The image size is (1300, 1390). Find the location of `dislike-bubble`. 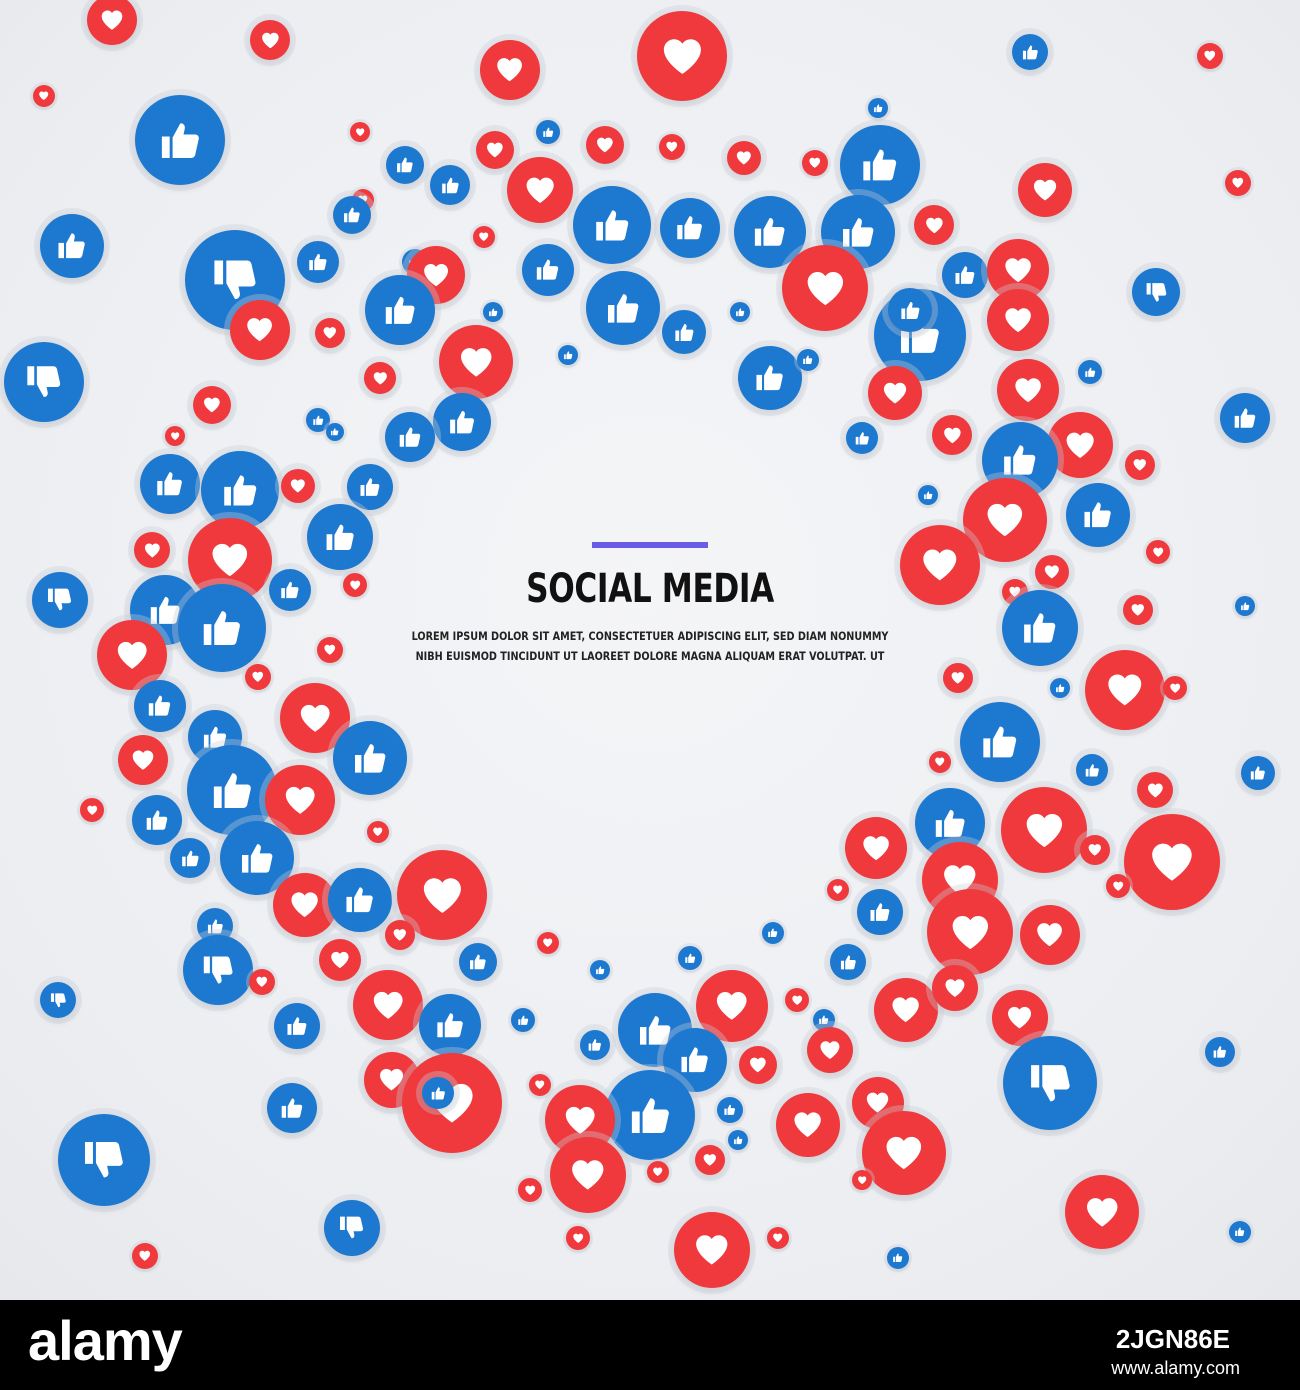

dislike-bubble is located at coordinates (352, 1228).